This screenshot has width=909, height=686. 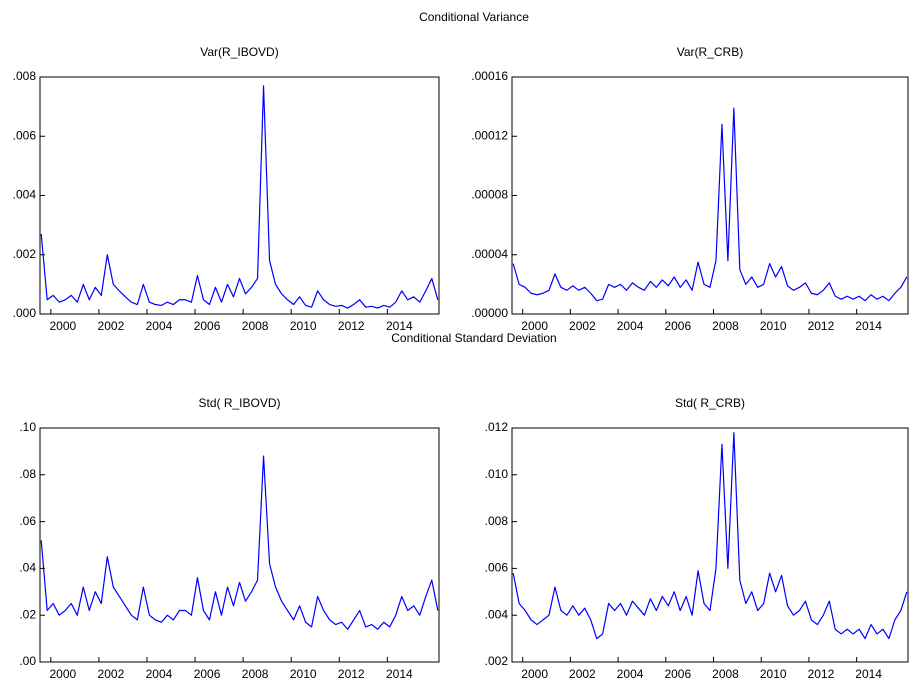 I want to click on panel-title: Std( R_CRB), so click(x=710, y=403).